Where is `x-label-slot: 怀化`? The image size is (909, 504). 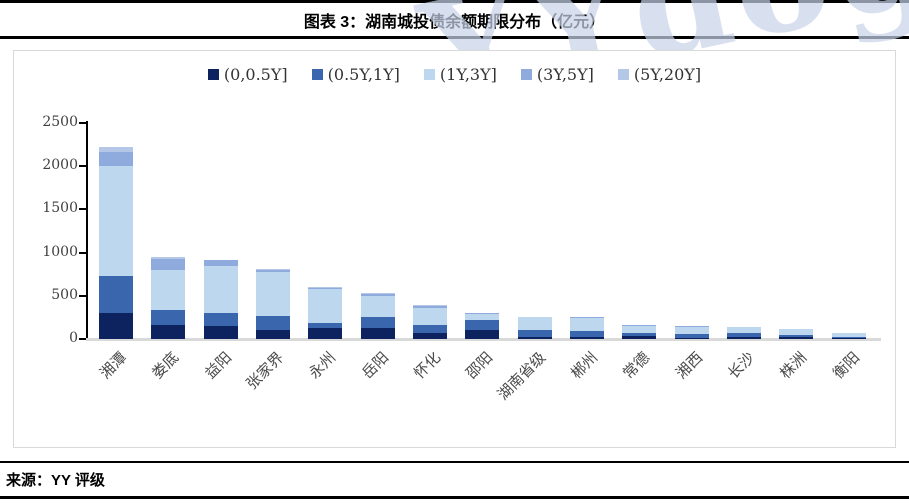 x-label-slot: 怀化 is located at coordinates (430, 390).